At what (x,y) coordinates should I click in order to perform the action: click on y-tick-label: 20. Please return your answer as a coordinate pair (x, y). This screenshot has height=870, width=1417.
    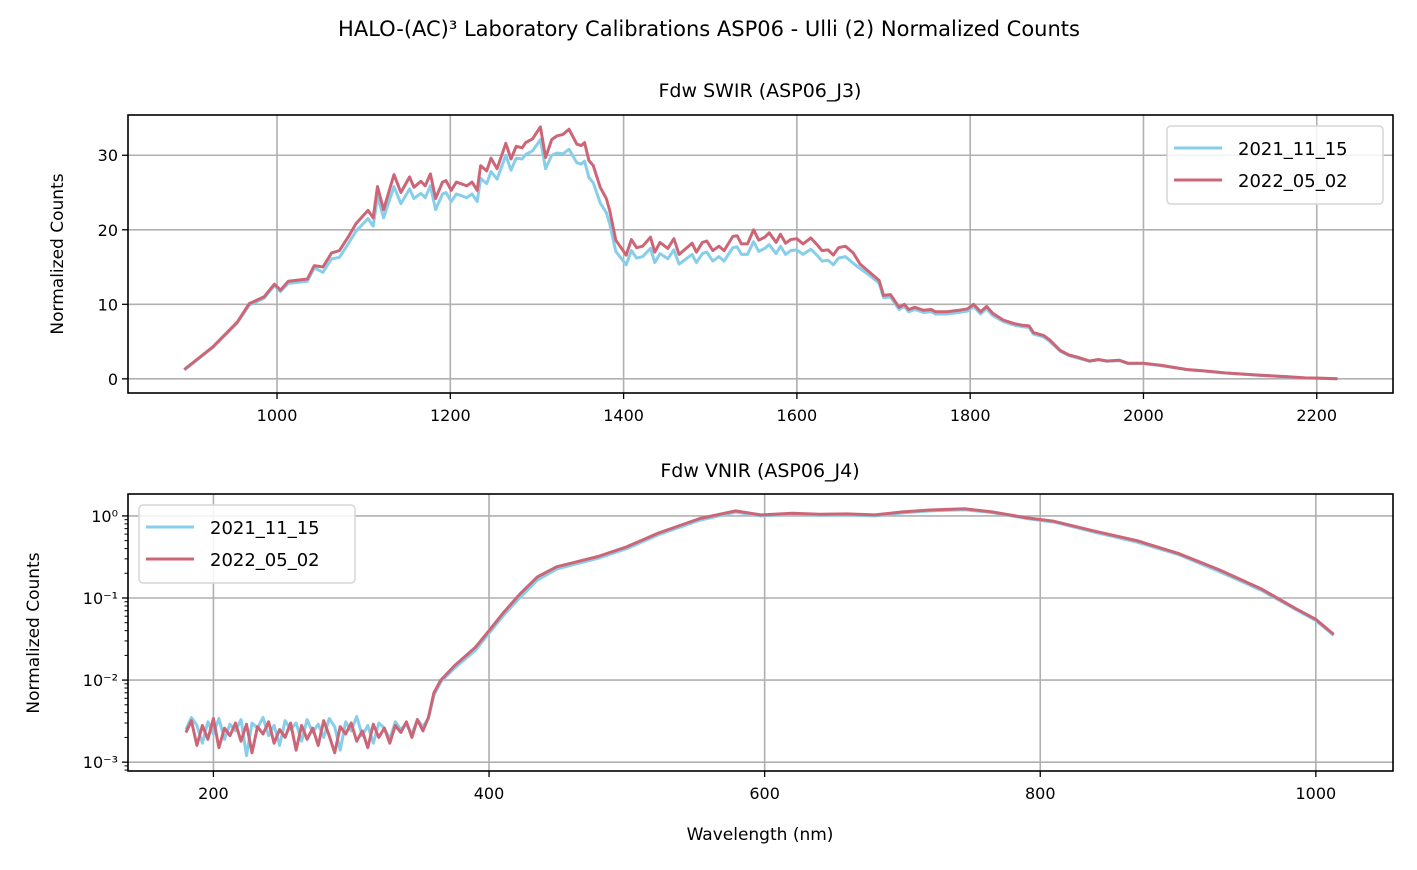
    Looking at the image, I should click on (108, 230).